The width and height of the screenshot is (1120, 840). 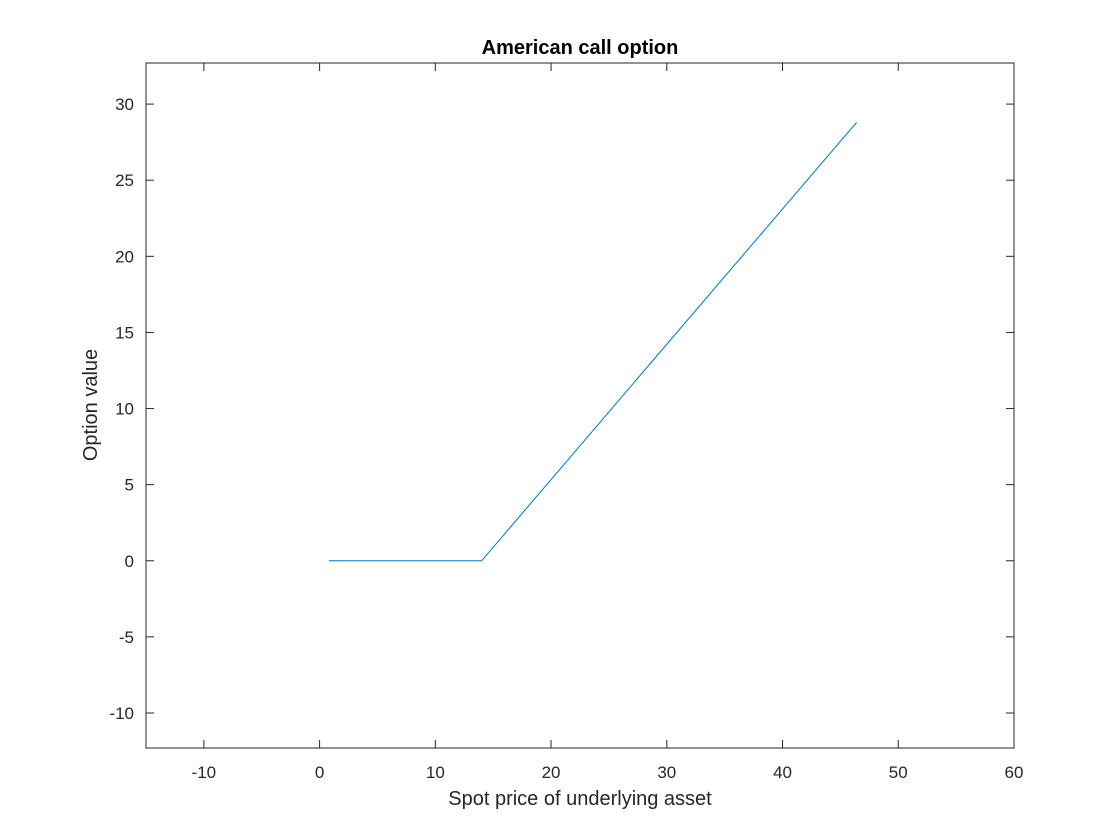 I want to click on y-tick-label: 10, so click(x=124, y=409).